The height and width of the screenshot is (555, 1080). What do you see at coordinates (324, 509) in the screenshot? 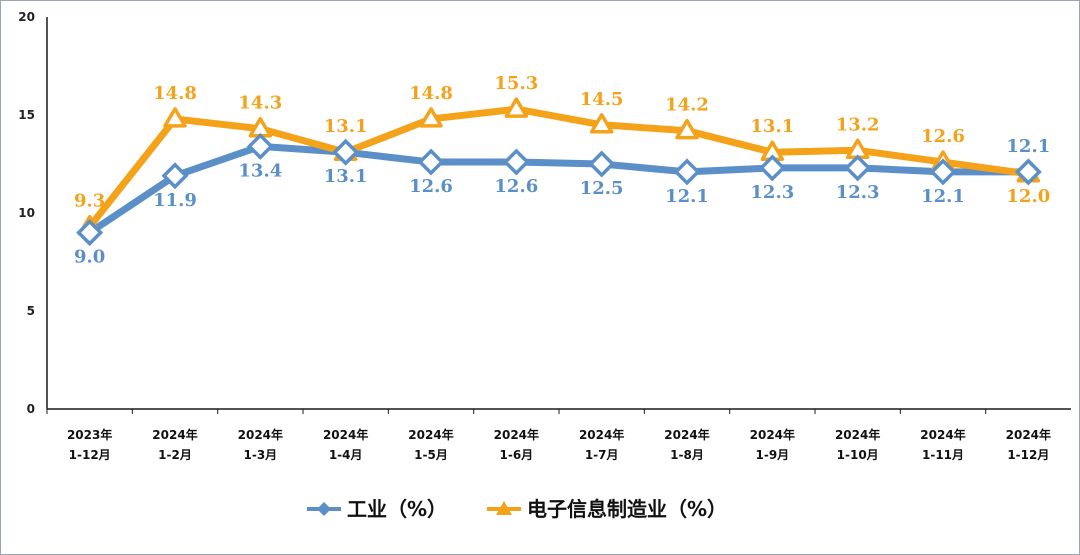
I see `legend-diamond-icon` at bounding box center [324, 509].